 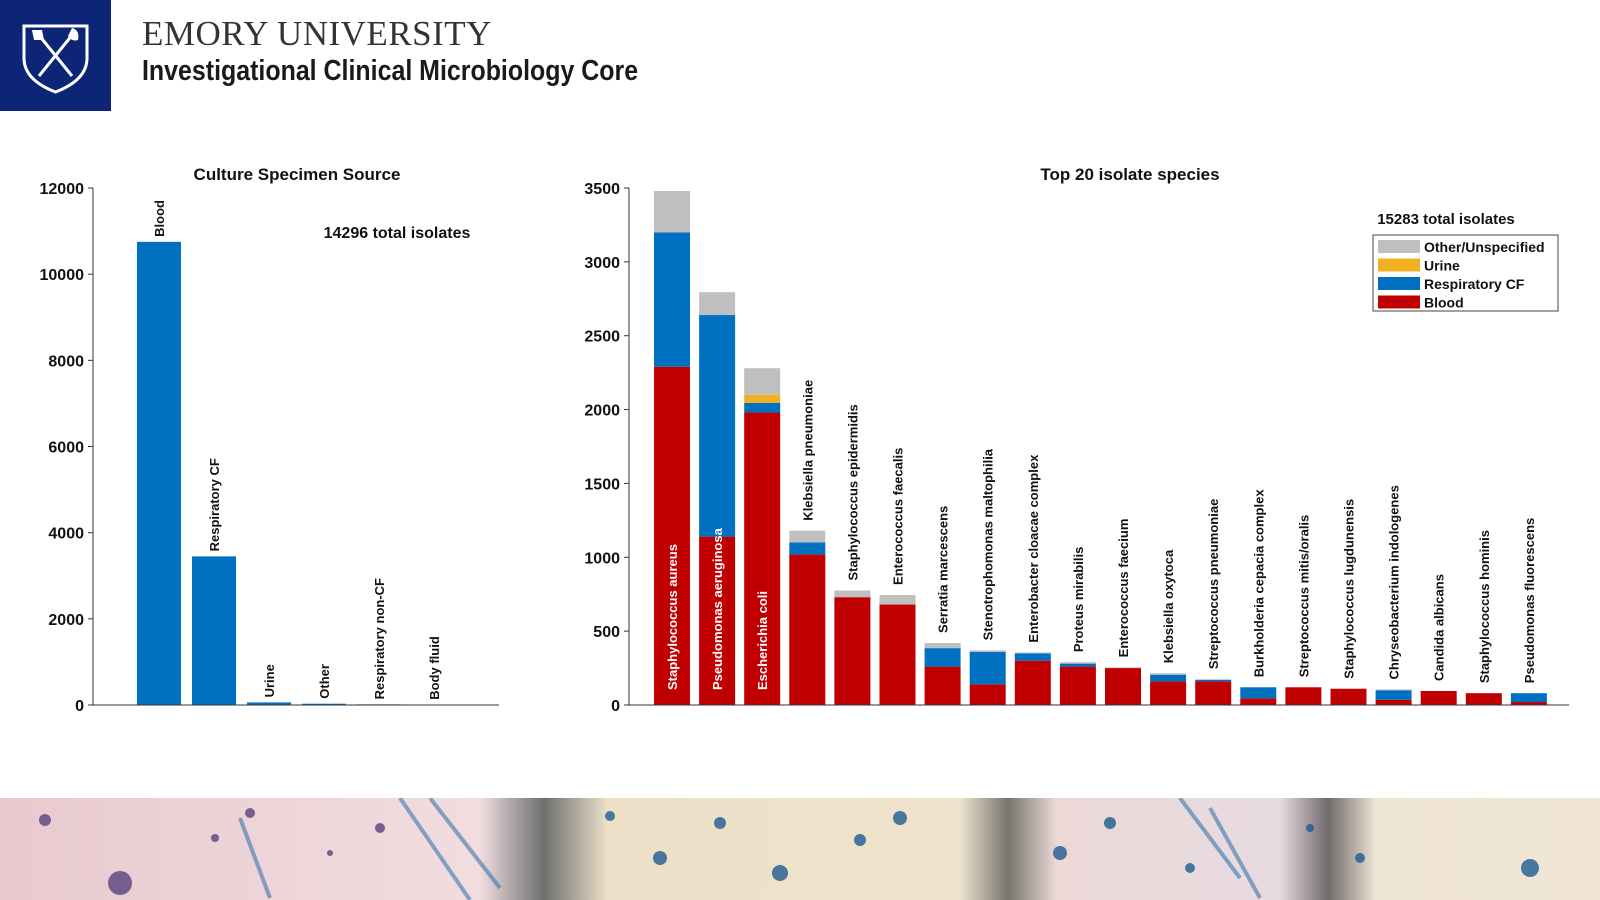 I want to click on chart1-bar-label: Urine, so click(x=269, y=680).